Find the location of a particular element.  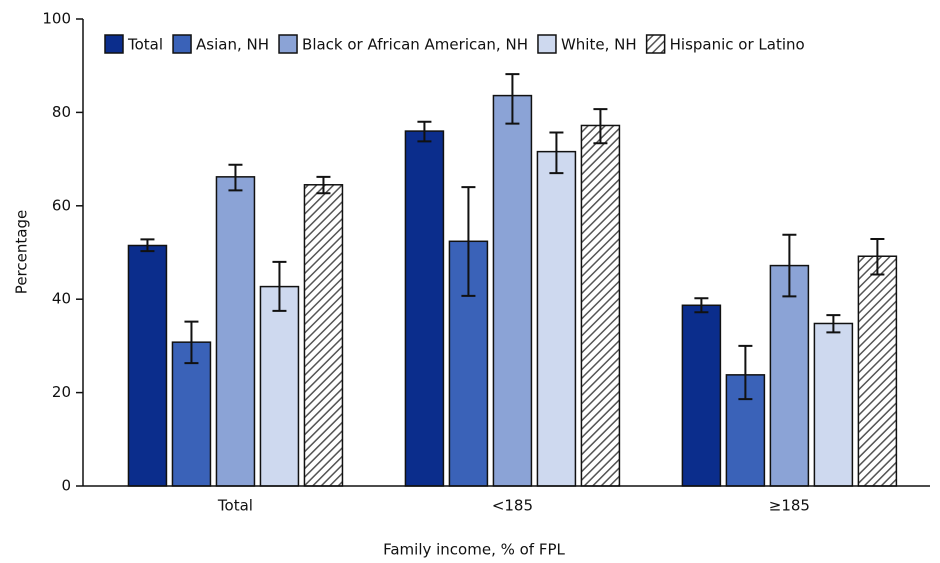

y-tick-label: 20 is located at coordinates (61, 392).